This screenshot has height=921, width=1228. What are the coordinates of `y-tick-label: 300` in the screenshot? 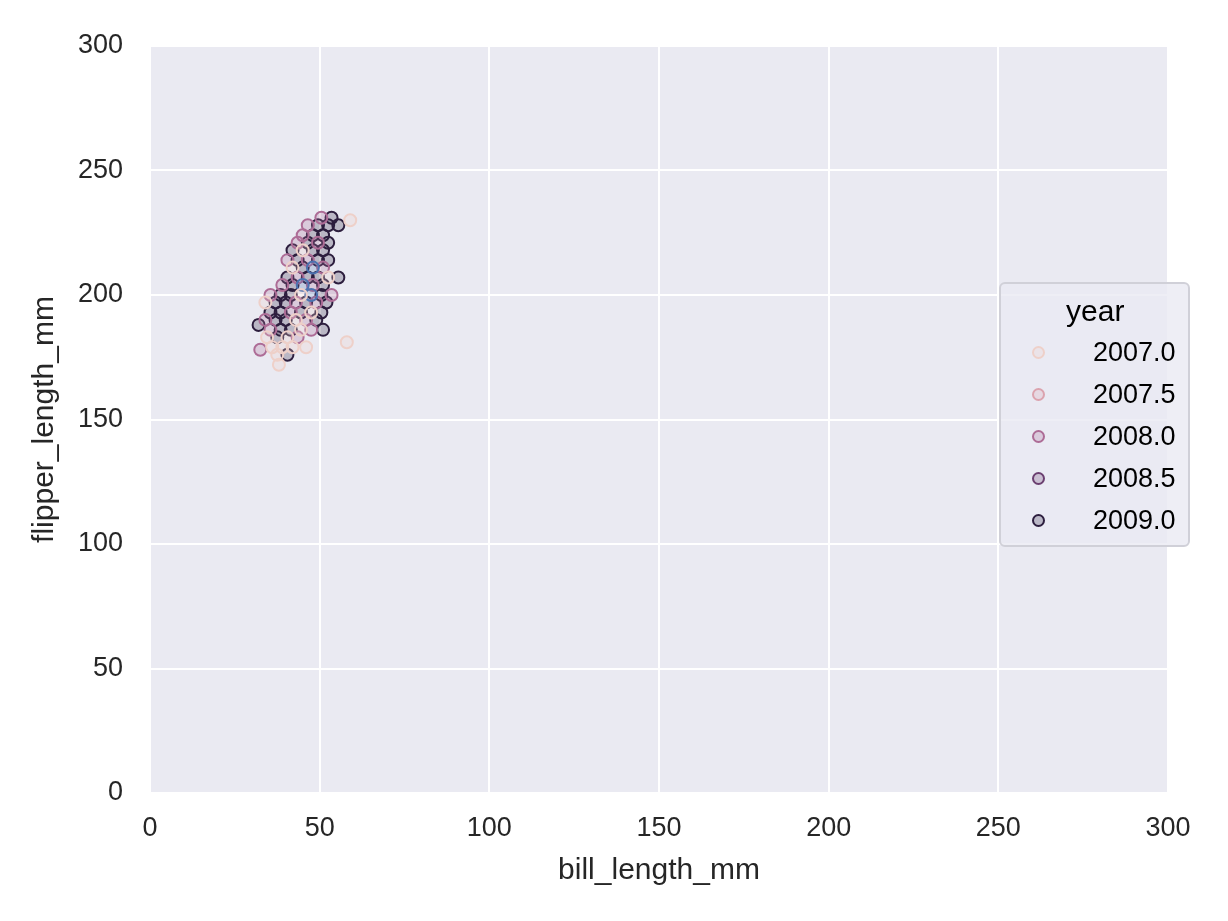 It's located at (100, 44).